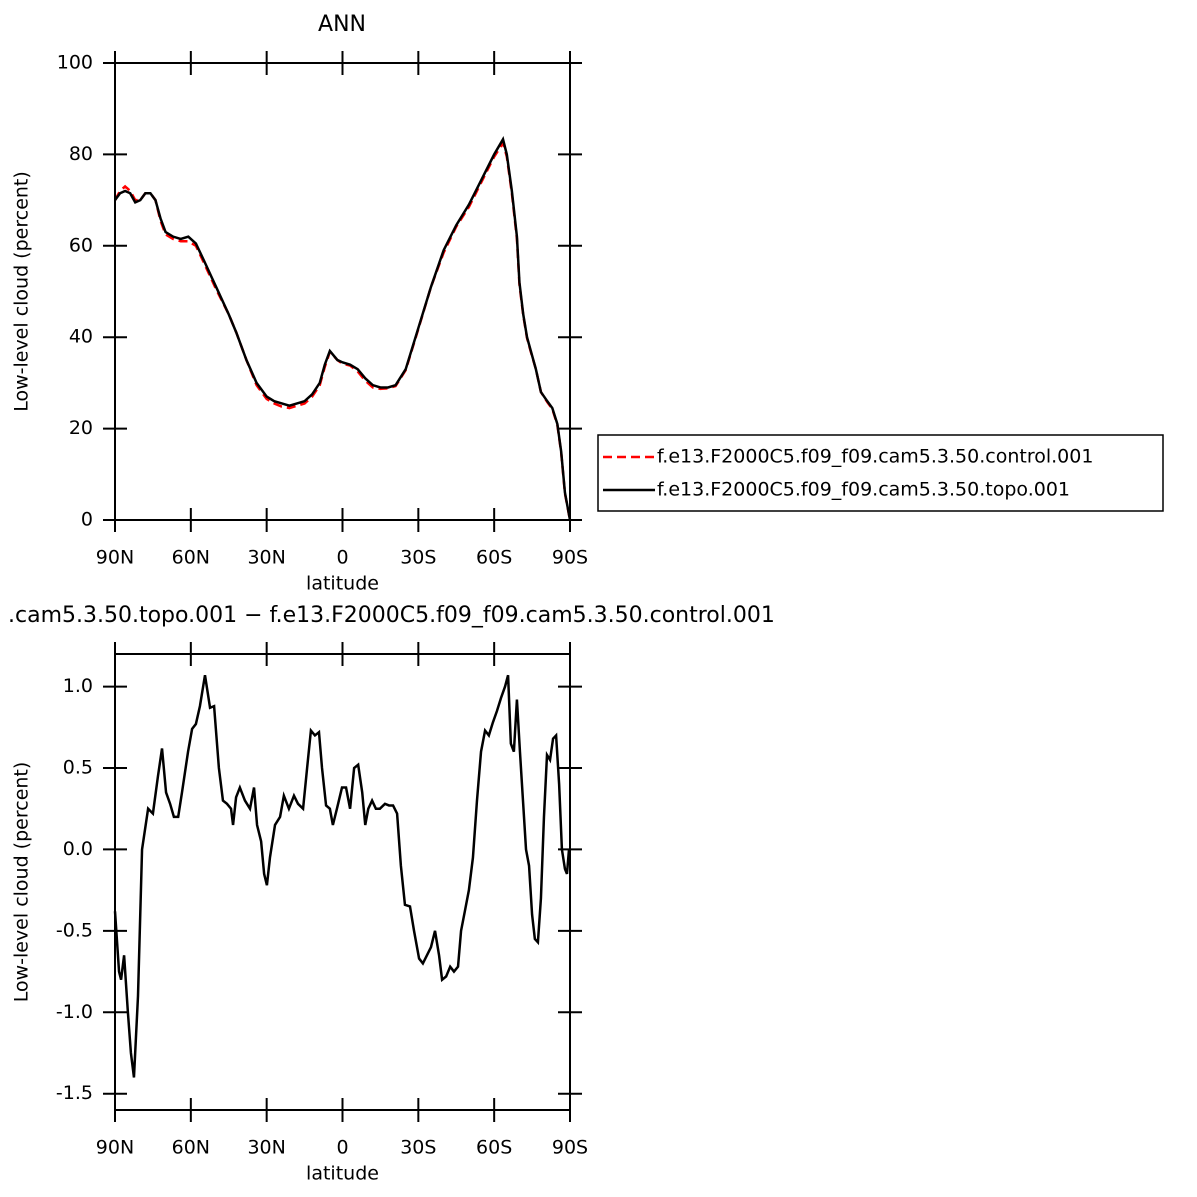 Image resolution: width=1197 pixels, height=1197 pixels. I want to click on y-tick-label: 100, so click(75, 63).